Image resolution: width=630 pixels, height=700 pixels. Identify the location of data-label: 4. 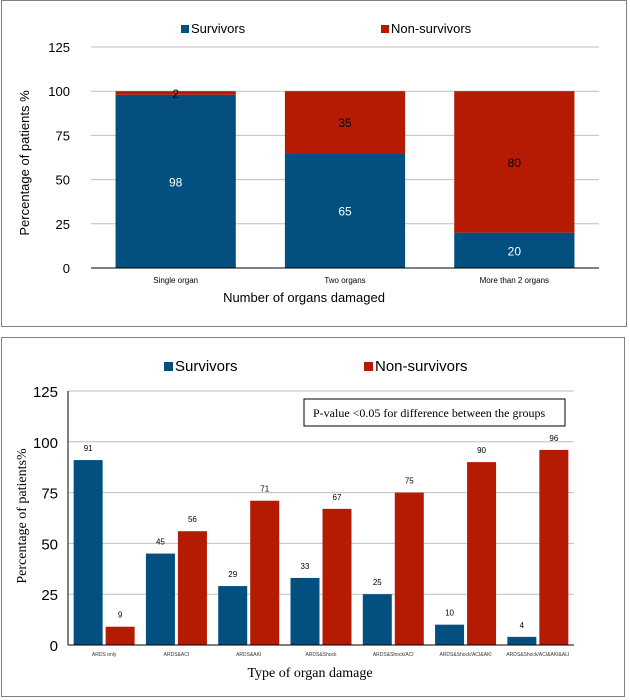
(522, 625).